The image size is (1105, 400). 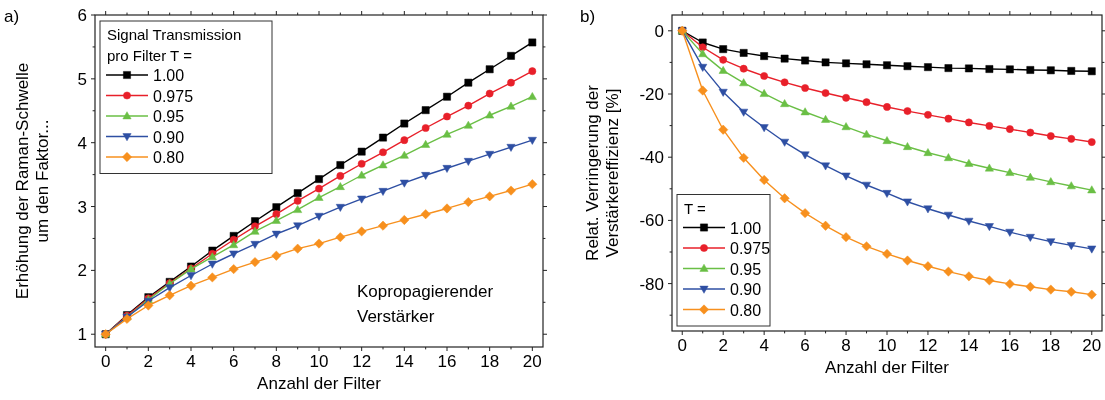 I want to click on legend-title: Signal Transmission pro Filter T =, so click(x=174, y=45).